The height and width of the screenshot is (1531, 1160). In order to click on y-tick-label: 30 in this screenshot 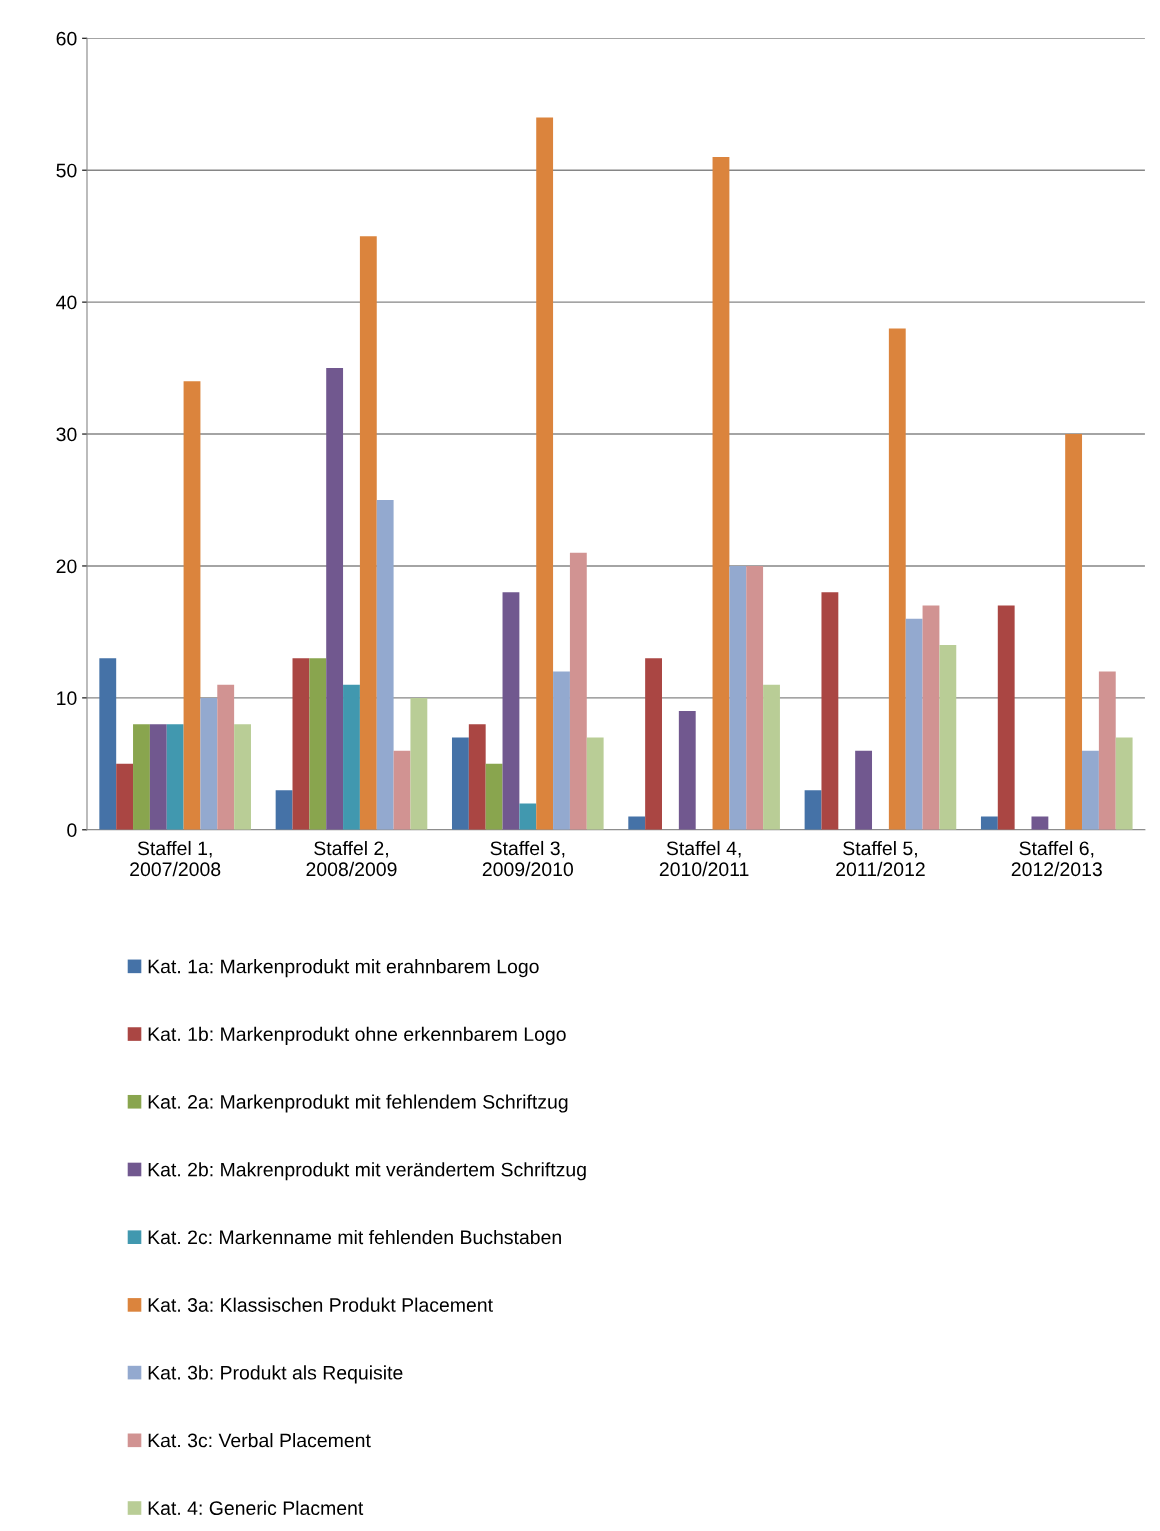, I will do `click(66, 434)`.